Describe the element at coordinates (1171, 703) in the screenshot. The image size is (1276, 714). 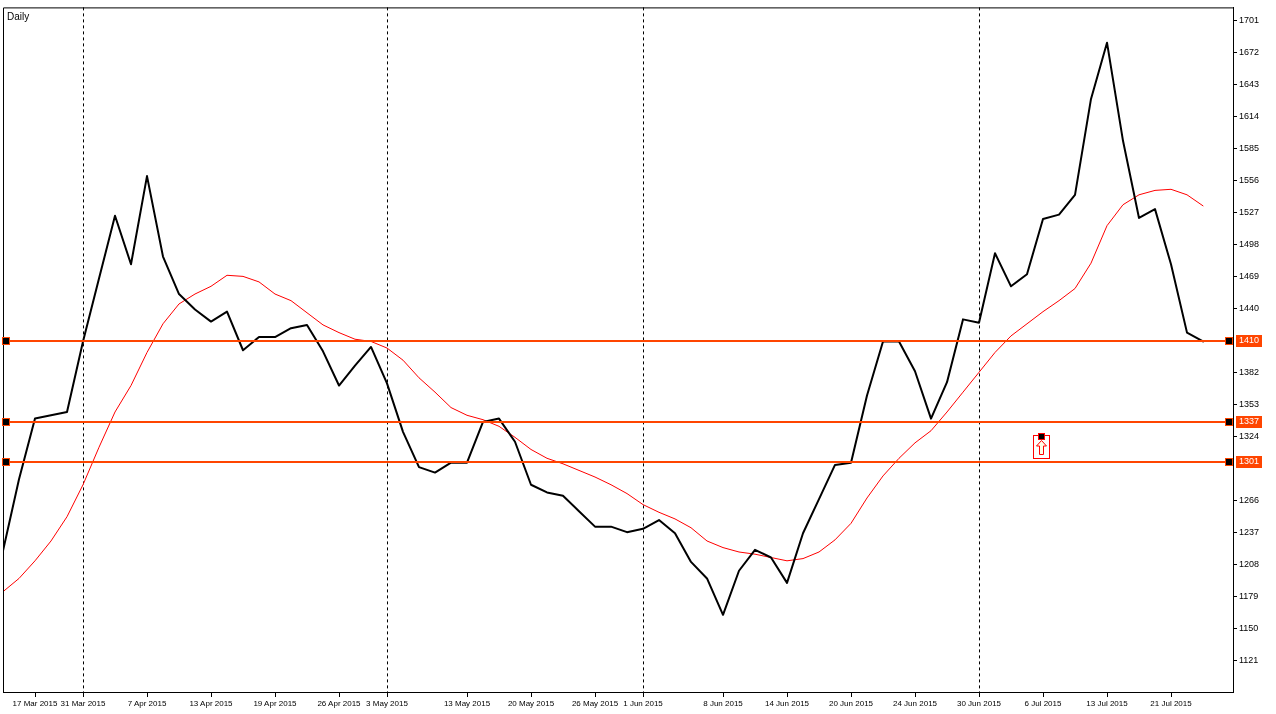
I see `x-tick-label: 21 Jul 2015` at that location.